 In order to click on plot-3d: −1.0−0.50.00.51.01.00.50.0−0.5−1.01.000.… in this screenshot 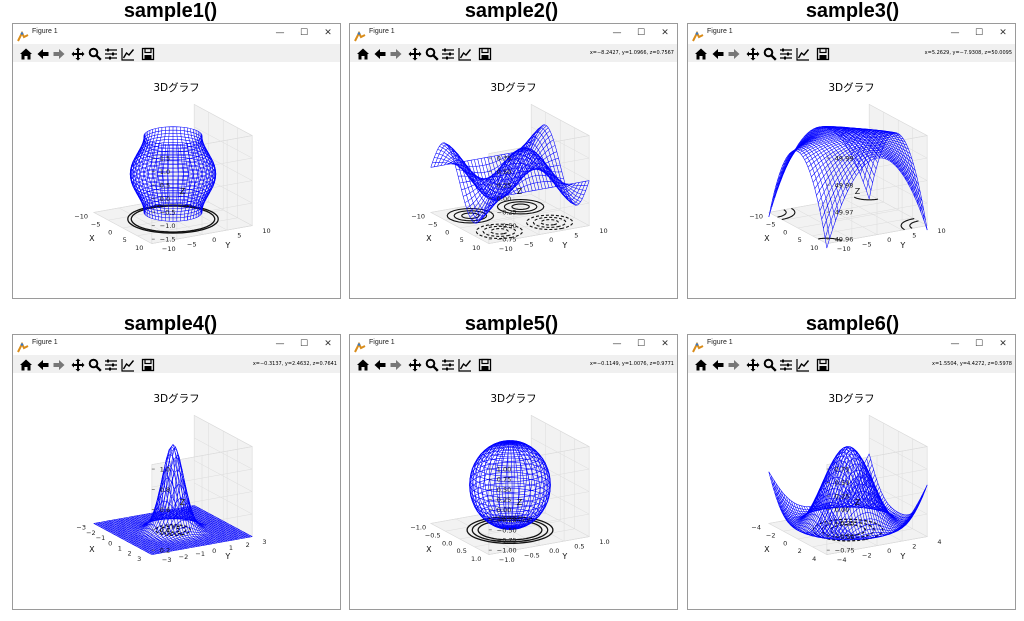, I will do `click(513, 472)`.